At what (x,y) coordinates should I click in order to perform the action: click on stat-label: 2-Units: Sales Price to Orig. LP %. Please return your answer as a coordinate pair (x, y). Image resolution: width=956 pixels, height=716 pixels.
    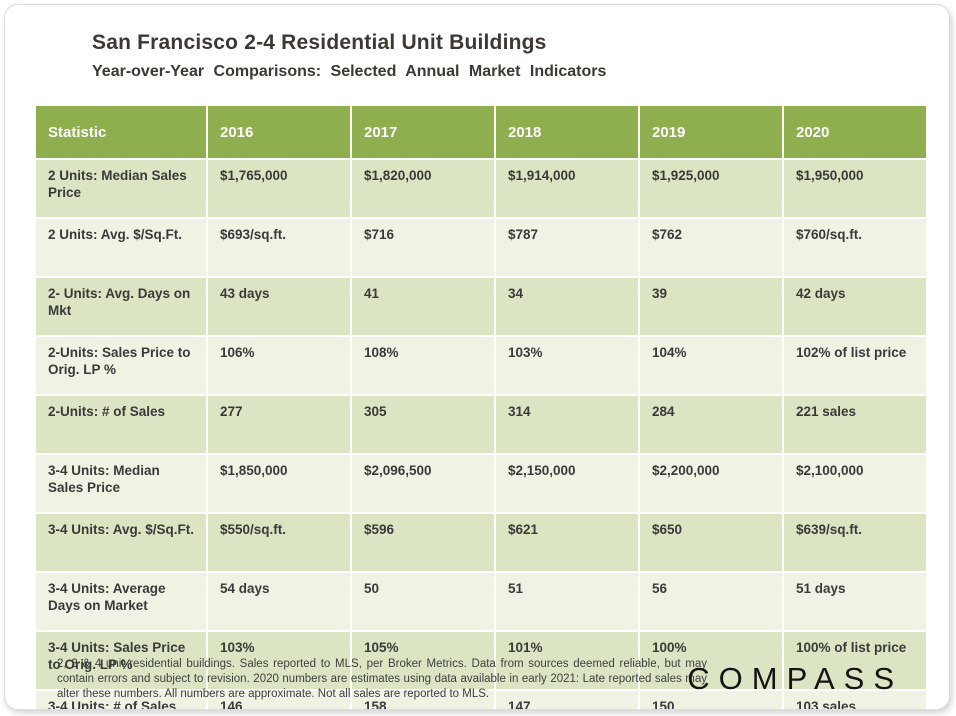
    Looking at the image, I should click on (121, 365).